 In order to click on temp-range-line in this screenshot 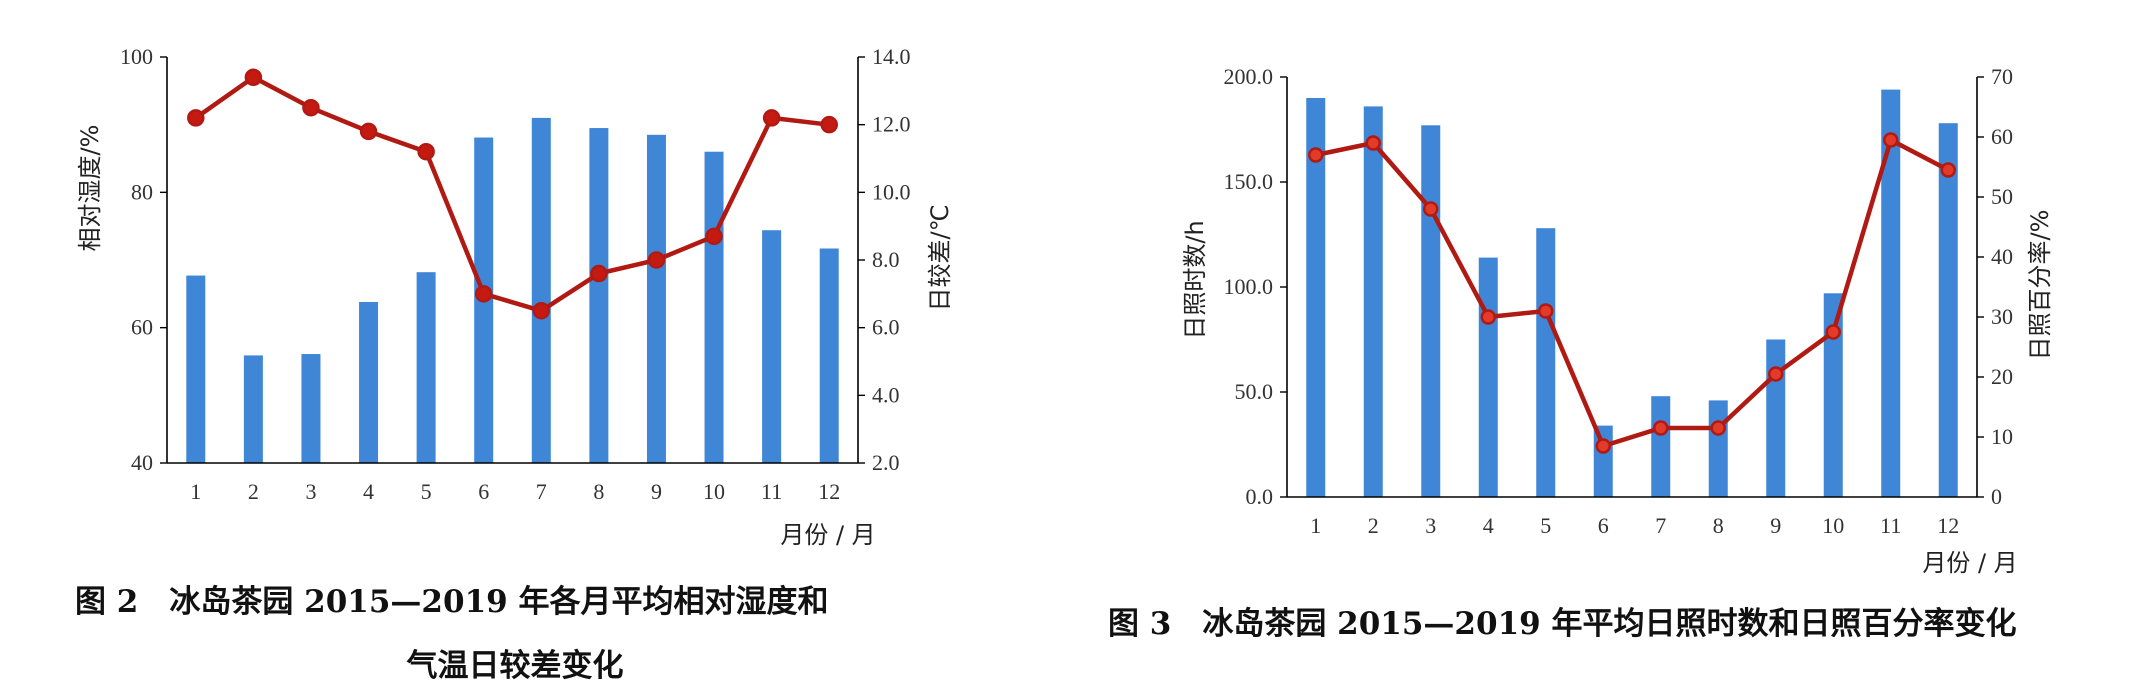, I will do `click(512, 194)`.